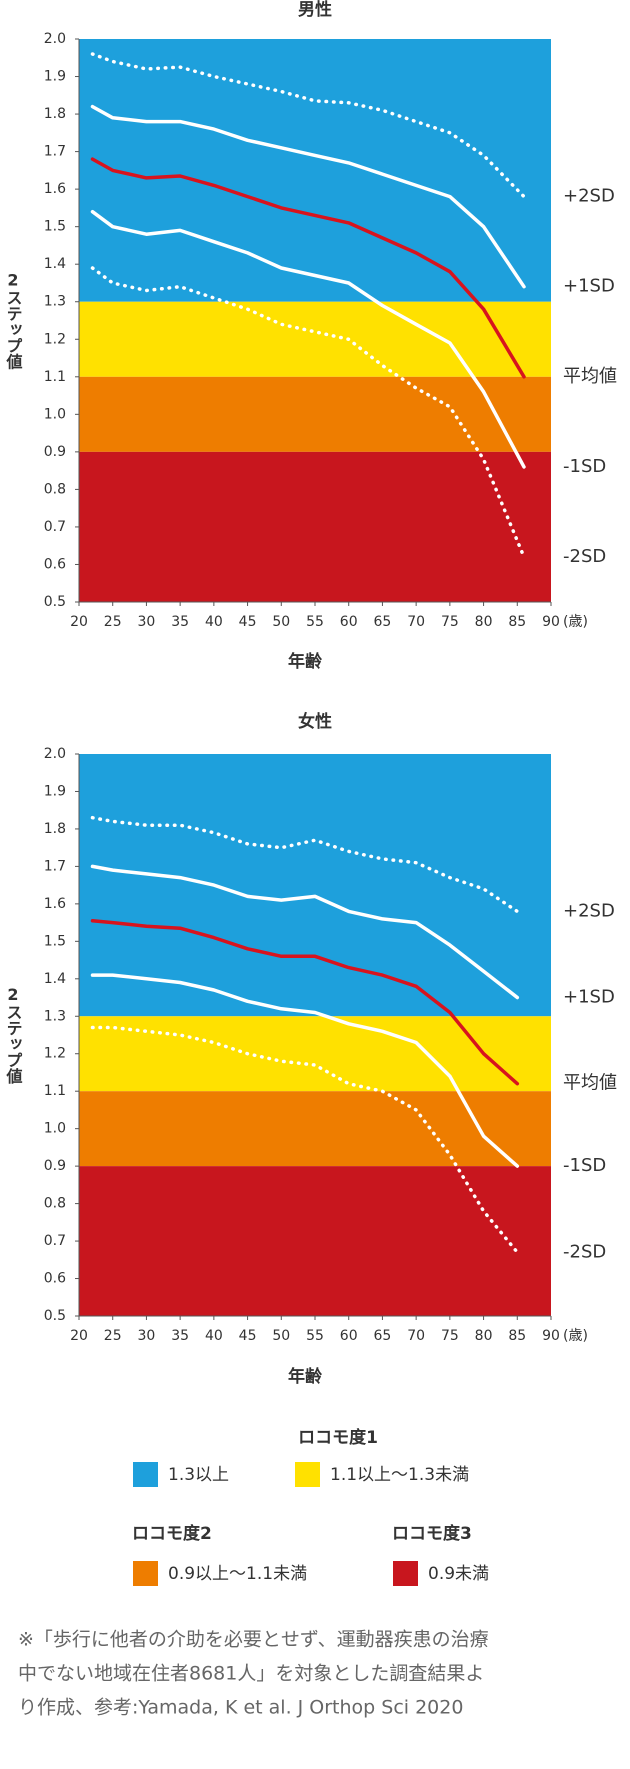 This screenshot has width=630, height=1769. What do you see at coordinates (214, 622) in the screenshot?
I see `x-tick-label: 40` at bounding box center [214, 622].